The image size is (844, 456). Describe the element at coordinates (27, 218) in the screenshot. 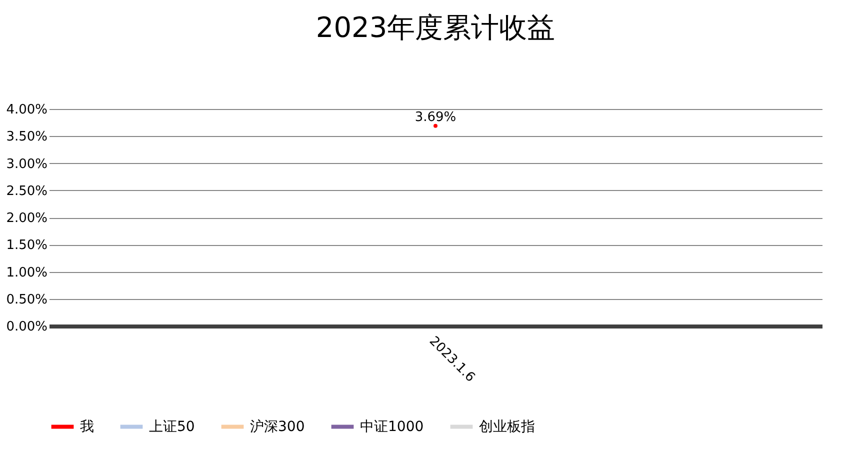

I see `y-tick-label: 2.00%` at that location.